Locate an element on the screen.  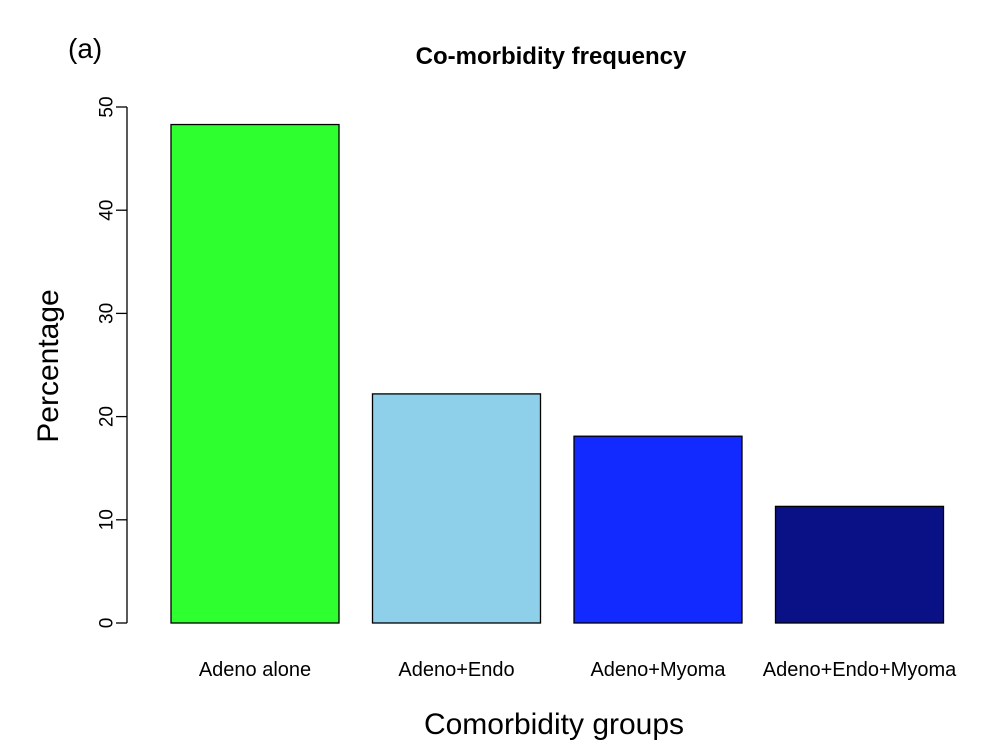
y-axis-title: Percentage is located at coordinates (48, 365).